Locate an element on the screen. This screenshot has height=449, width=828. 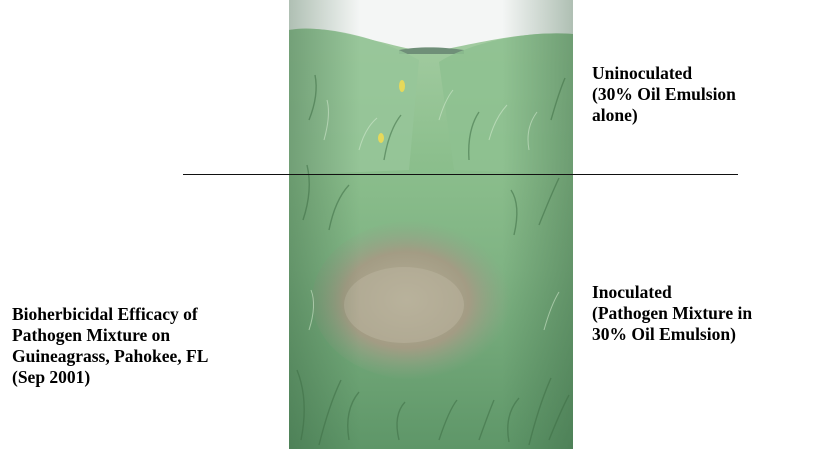
label-line: Uninoculated is located at coordinates (642, 73).